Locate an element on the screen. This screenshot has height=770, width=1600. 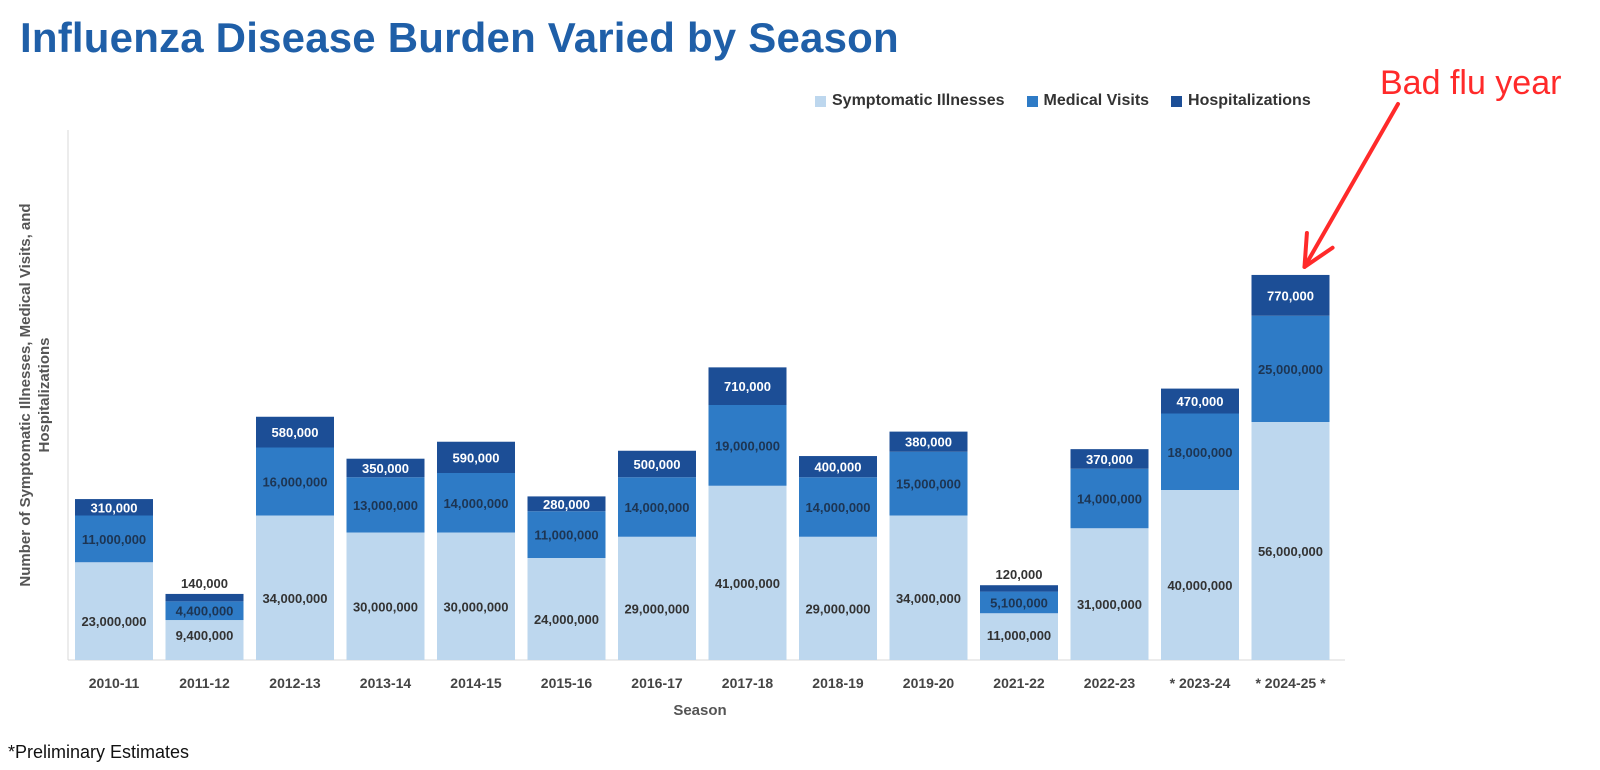
label-symptomatic-2012-13: 34,000,000 is located at coordinates (294, 598).